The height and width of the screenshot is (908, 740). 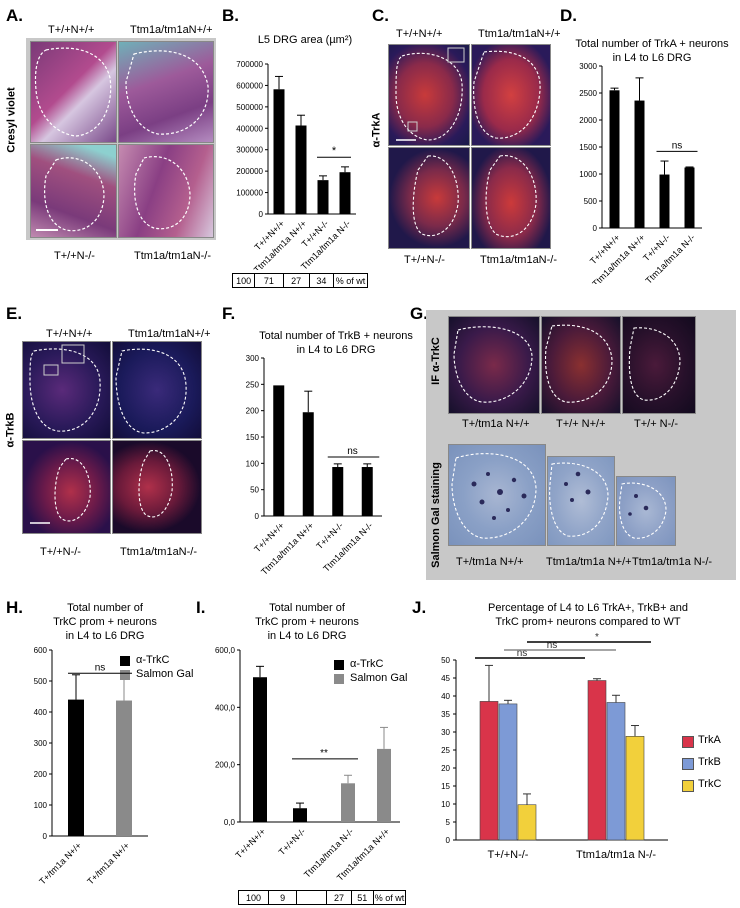 What do you see at coordinates (490, 562) in the screenshot?
I see `panel-g-bottom-label-1: T+/tm1a N+/+` at bounding box center [490, 562].